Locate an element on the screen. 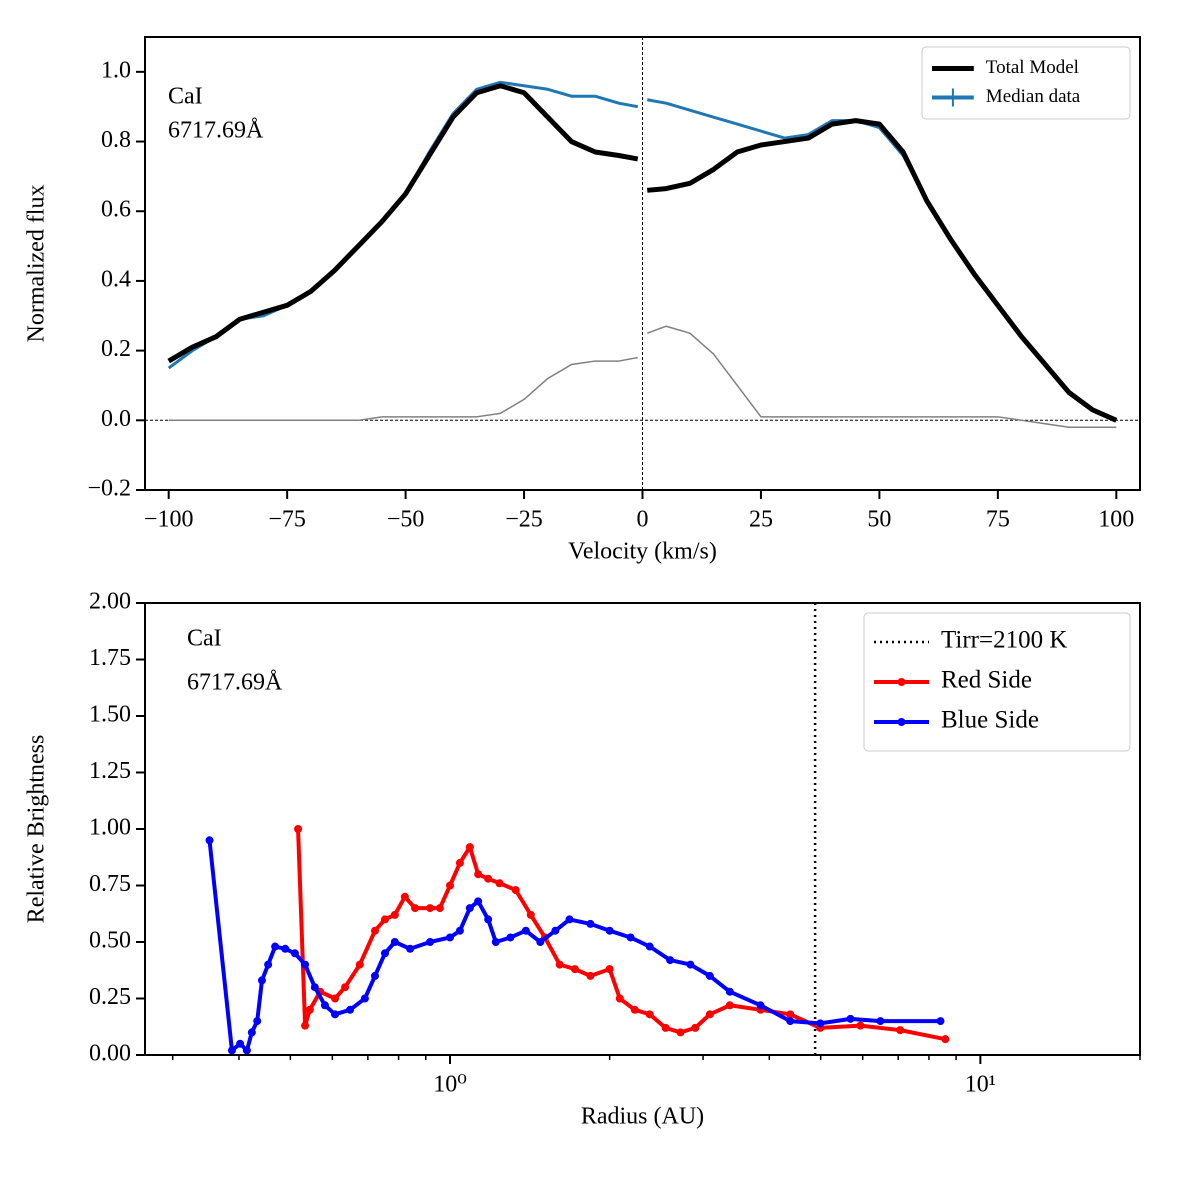  y-tick-label: 0.25 is located at coordinates (110, 997).